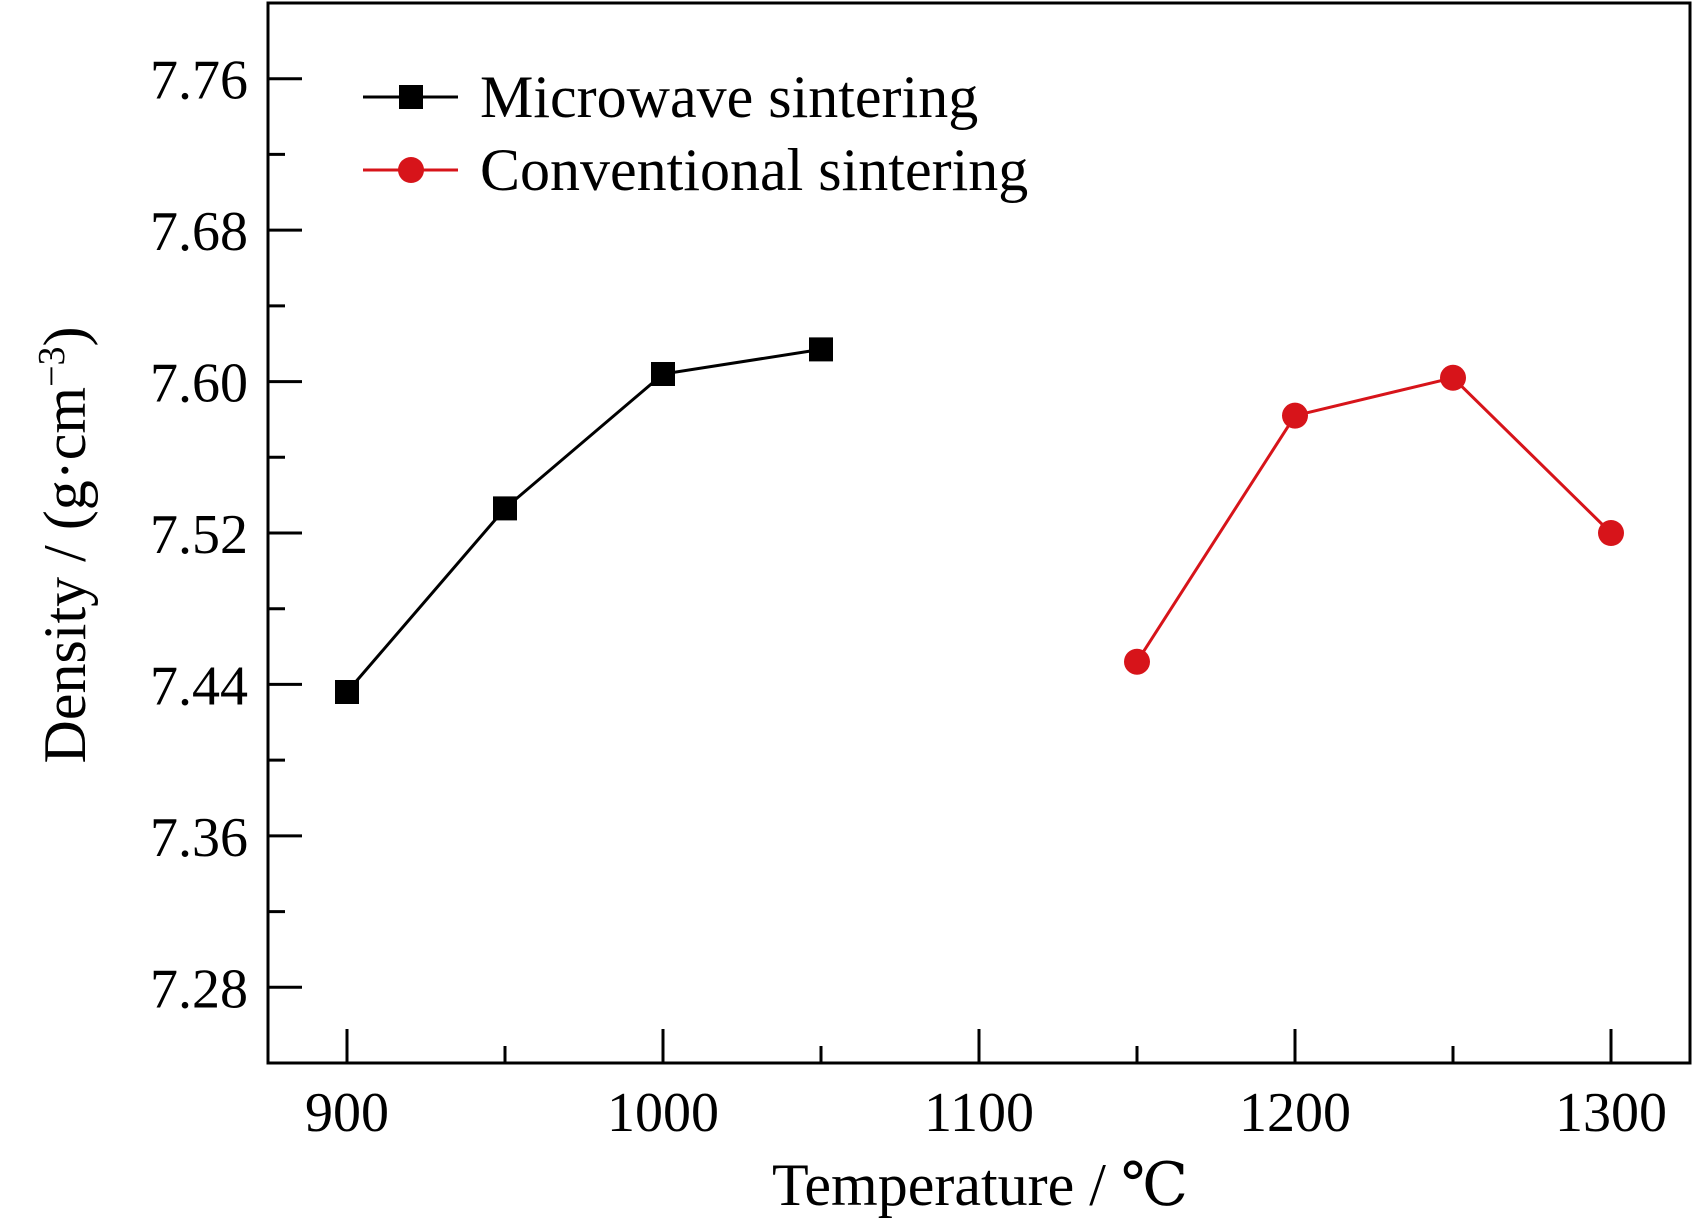 The image size is (1693, 1224). What do you see at coordinates (199, 838) in the screenshot?
I see `y-tick-label: 7.36` at bounding box center [199, 838].